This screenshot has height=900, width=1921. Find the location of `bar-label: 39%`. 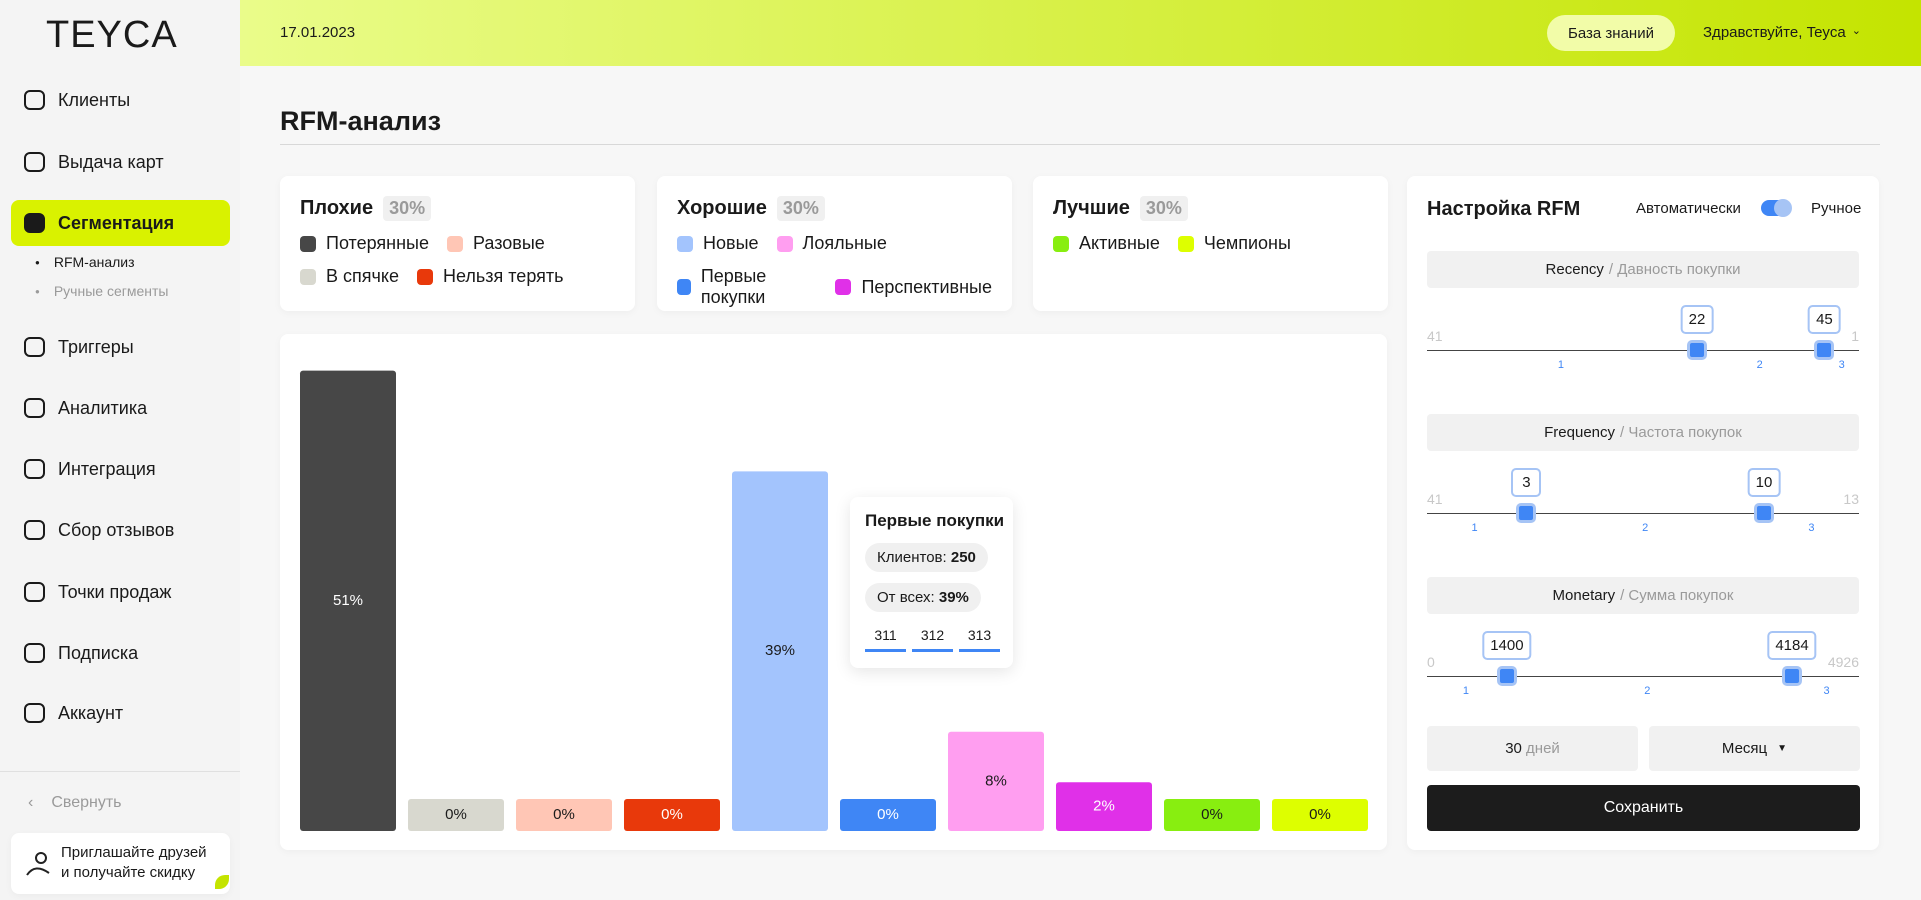

bar-label: 39% is located at coordinates (780, 650).